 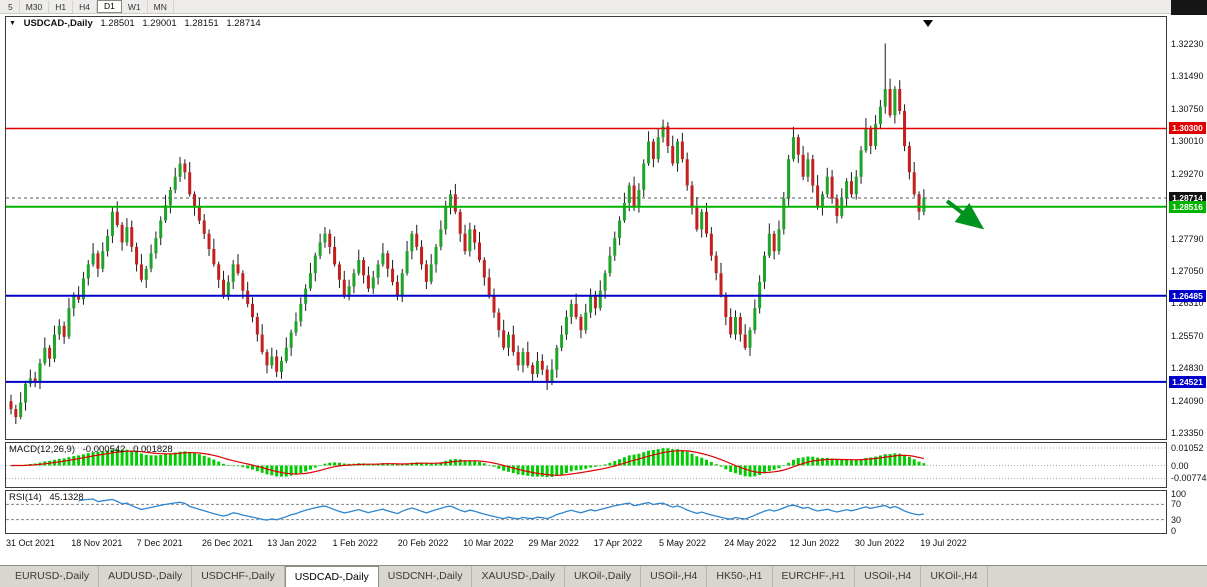 What do you see at coordinates (618, 543) in the screenshot?
I see `date-label: 17 Apr 2022` at bounding box center [618, 543].